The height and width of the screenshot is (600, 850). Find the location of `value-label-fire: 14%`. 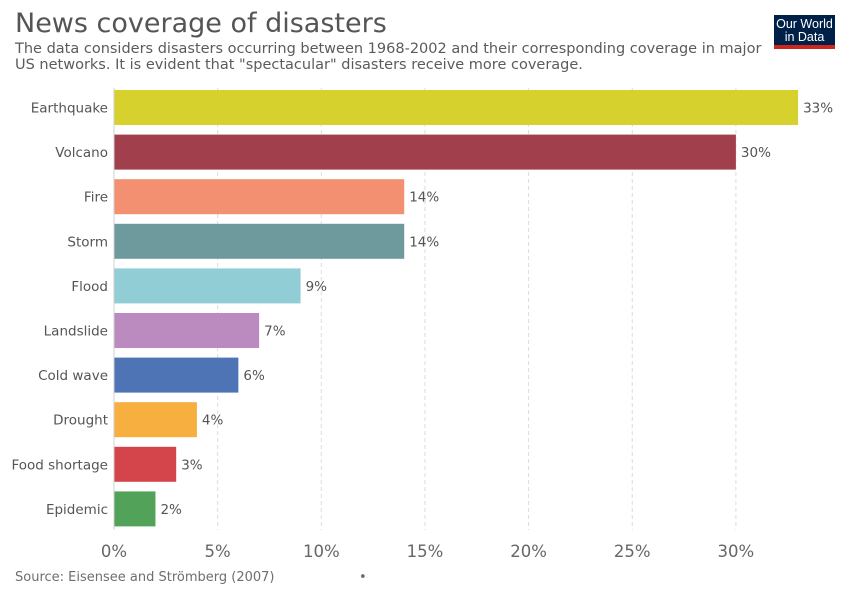

value-label-fire: 14% is located at coordinates (424, 198).